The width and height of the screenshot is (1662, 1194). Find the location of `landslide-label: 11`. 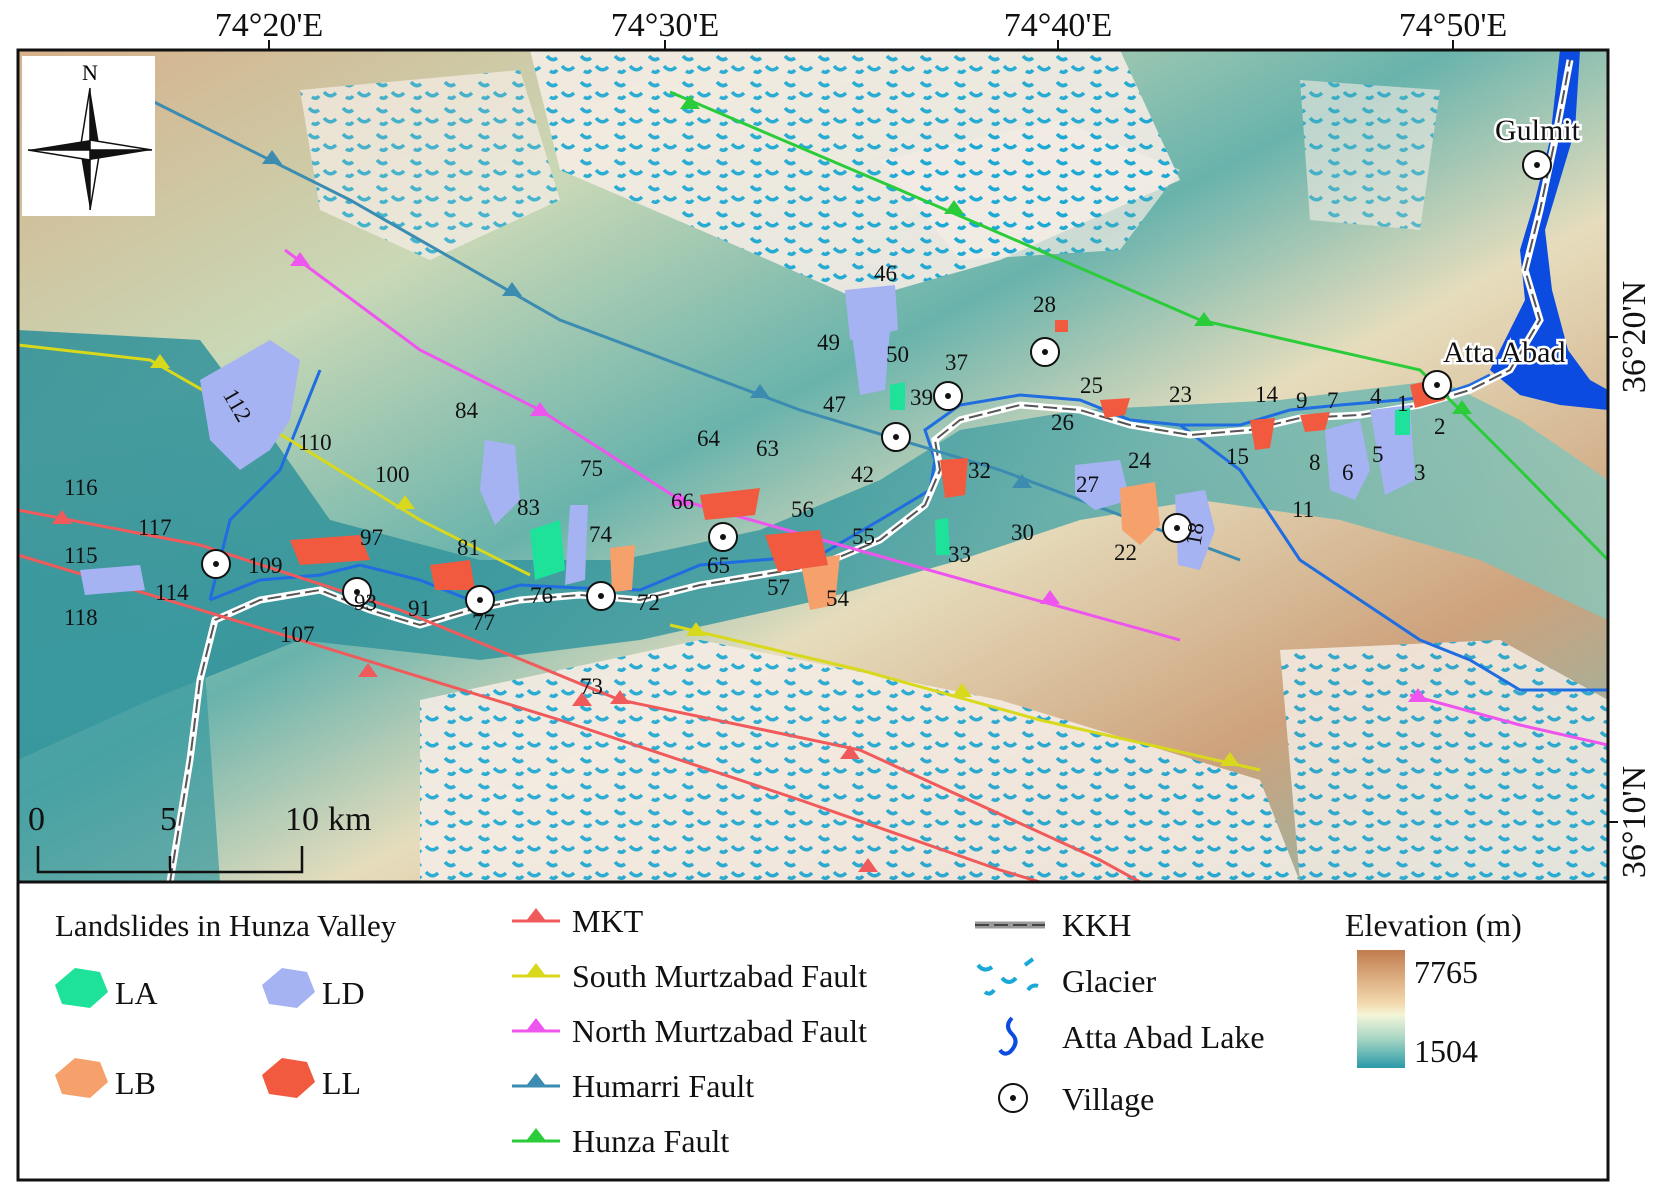

landslide-label: 11 is located at coordinates (1303, 509).